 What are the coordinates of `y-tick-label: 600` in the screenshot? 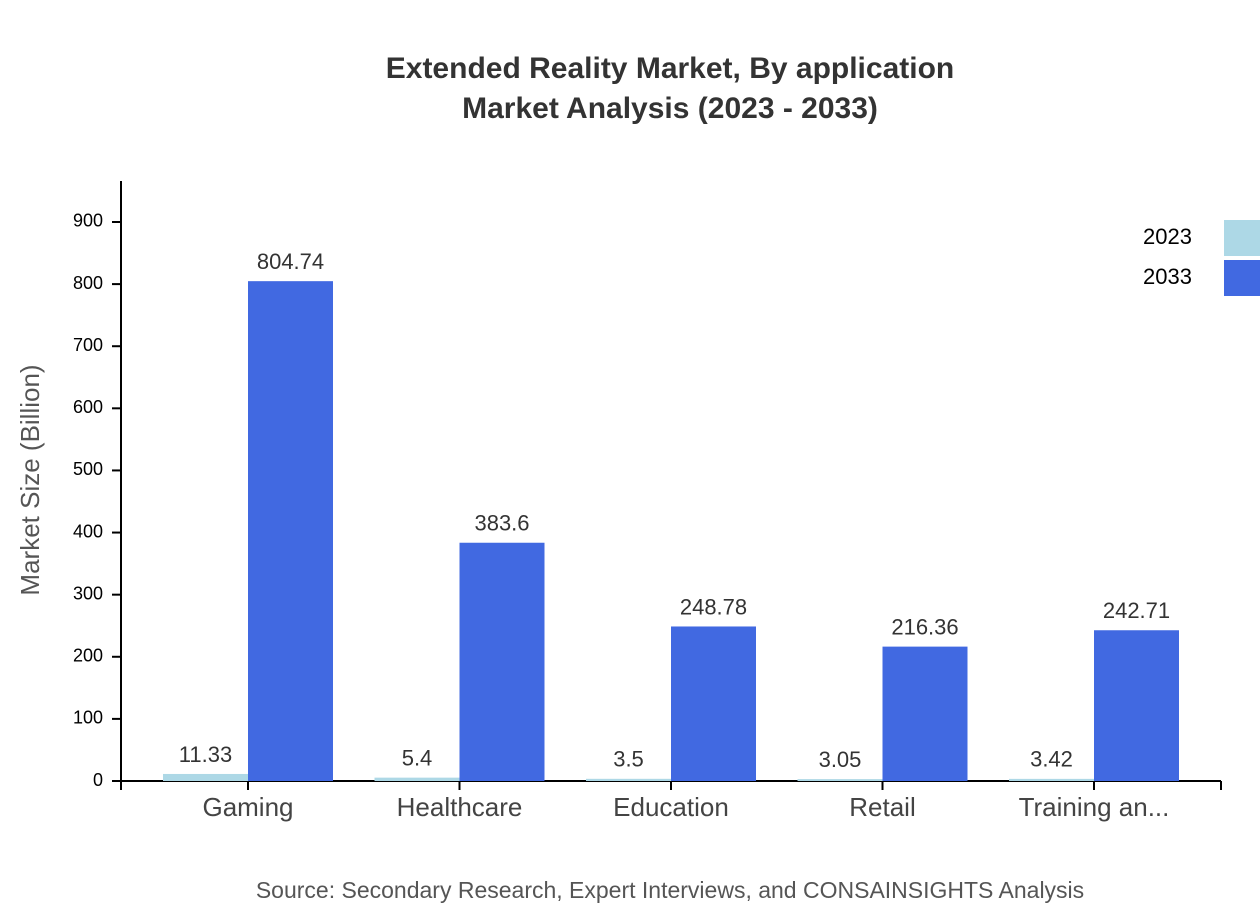 It's located at (88, 407).